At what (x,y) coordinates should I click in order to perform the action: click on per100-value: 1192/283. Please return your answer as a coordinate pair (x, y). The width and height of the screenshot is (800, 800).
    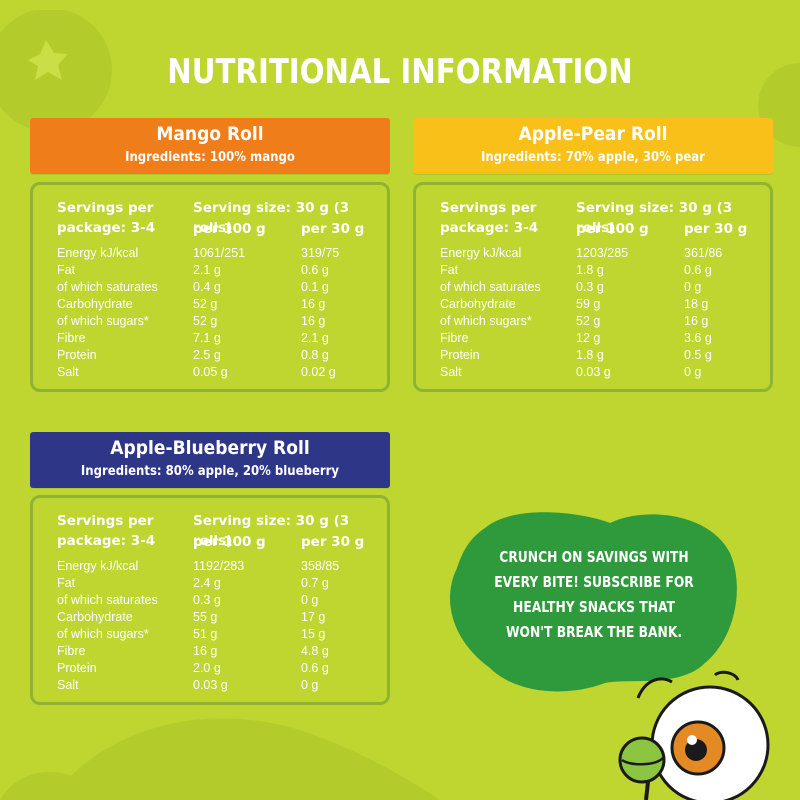
    Looking at the image, I should click on (219, 566).